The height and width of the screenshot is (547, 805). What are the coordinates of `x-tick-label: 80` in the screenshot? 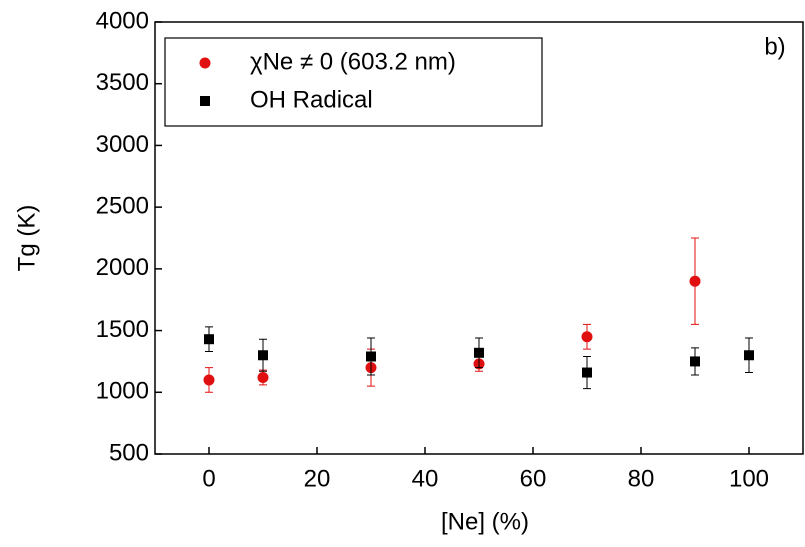 It's located at (641, 478).